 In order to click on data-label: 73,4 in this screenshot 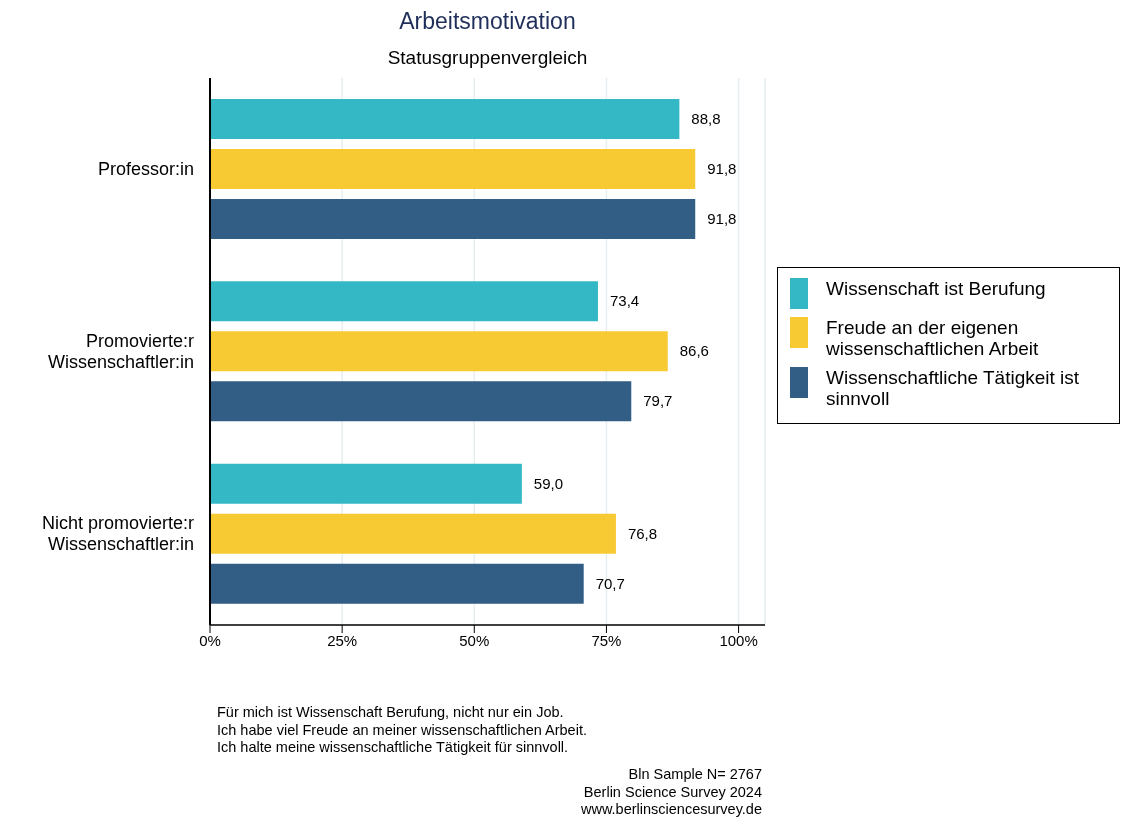, I will do `click(624, 301)`.